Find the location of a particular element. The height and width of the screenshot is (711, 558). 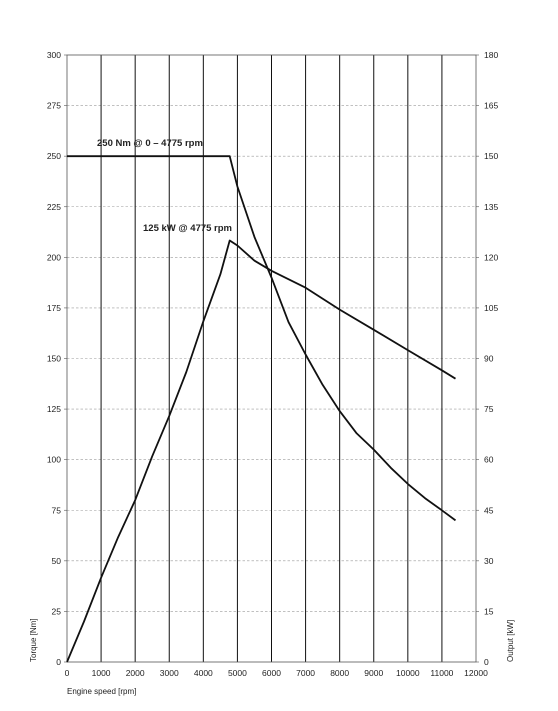

y-tick-label-right: 0 is located at coordinates (486, 662).